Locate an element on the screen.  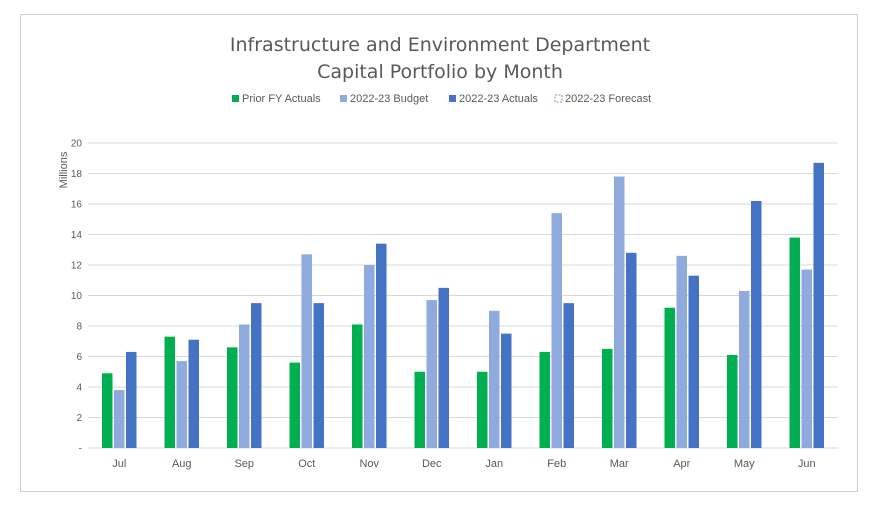
bar-2022-23-budget-feb is located at coordinates (556, 330).